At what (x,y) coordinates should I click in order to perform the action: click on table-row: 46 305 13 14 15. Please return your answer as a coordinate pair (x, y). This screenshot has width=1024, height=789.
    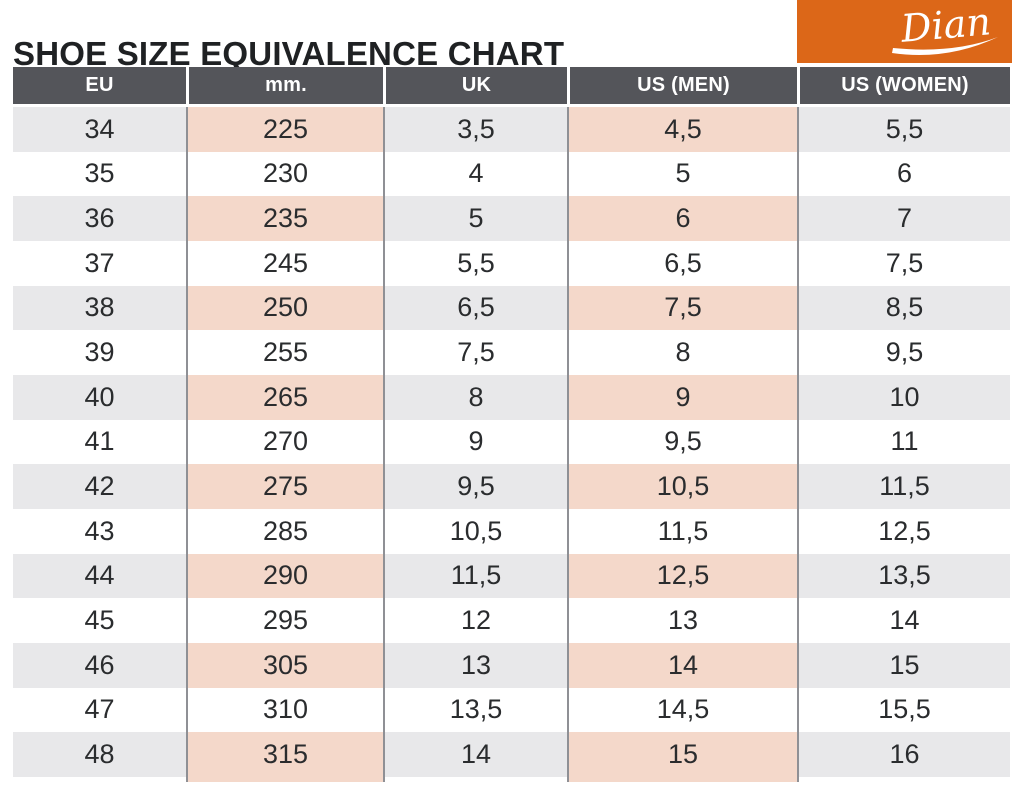
    Looking at the image, I should click on (511, 665).